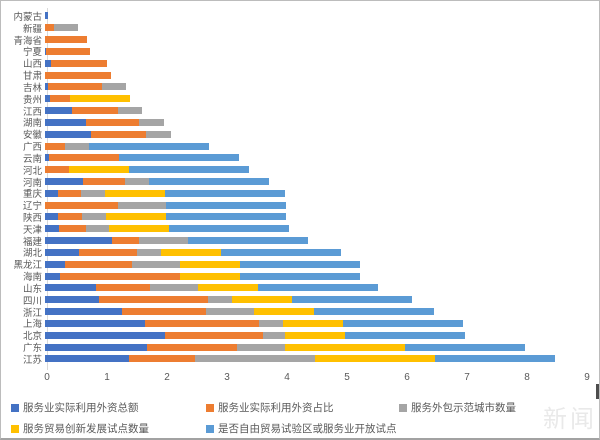 The image size is (600, 440). Describe the element at coordinates (32, 88) in the screenshot. I see `category-label: 吉林` at that location.